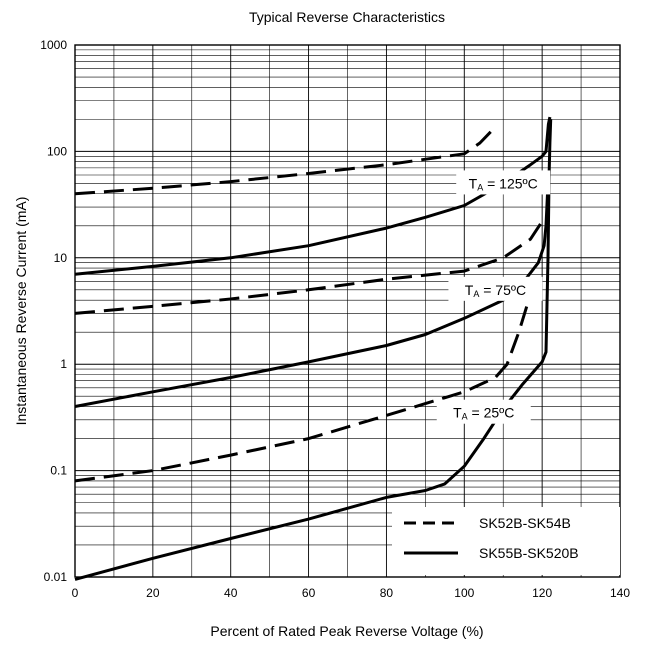 The width and height of the screenshot is (654, 646). Describe the element at coordinates (620, 593) in the screenshot. I see `x-tick-label: 140` at that location.